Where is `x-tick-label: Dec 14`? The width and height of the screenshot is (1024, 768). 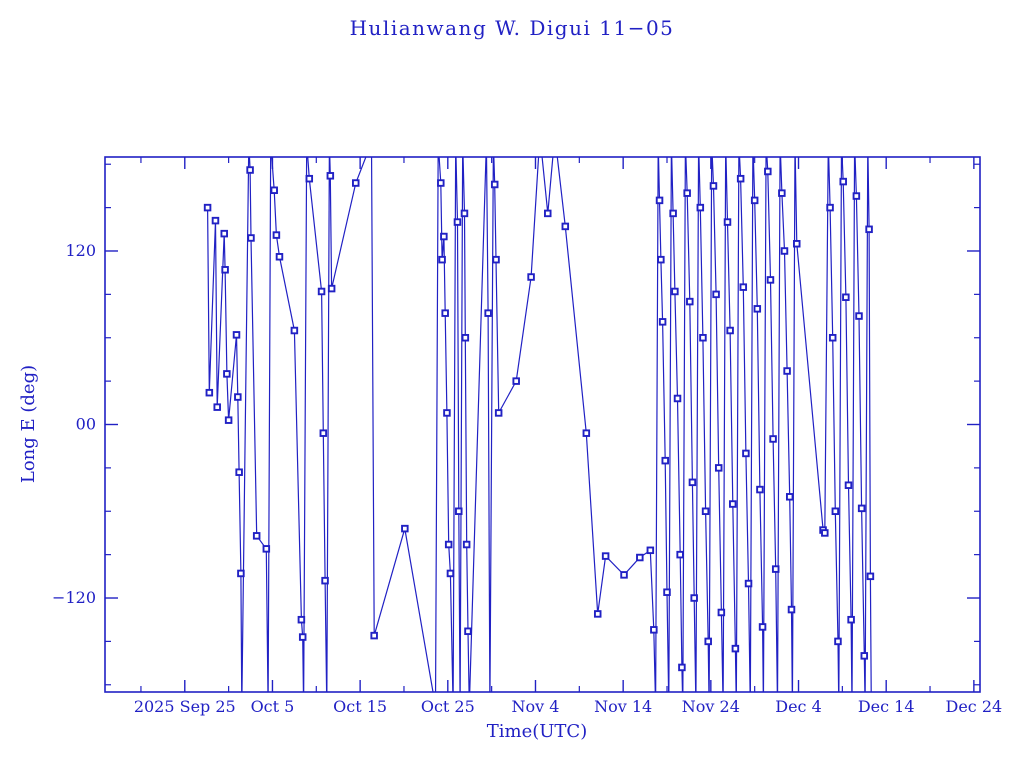 x-tick-label: Dec 14 is located at coordinates (886, 706).